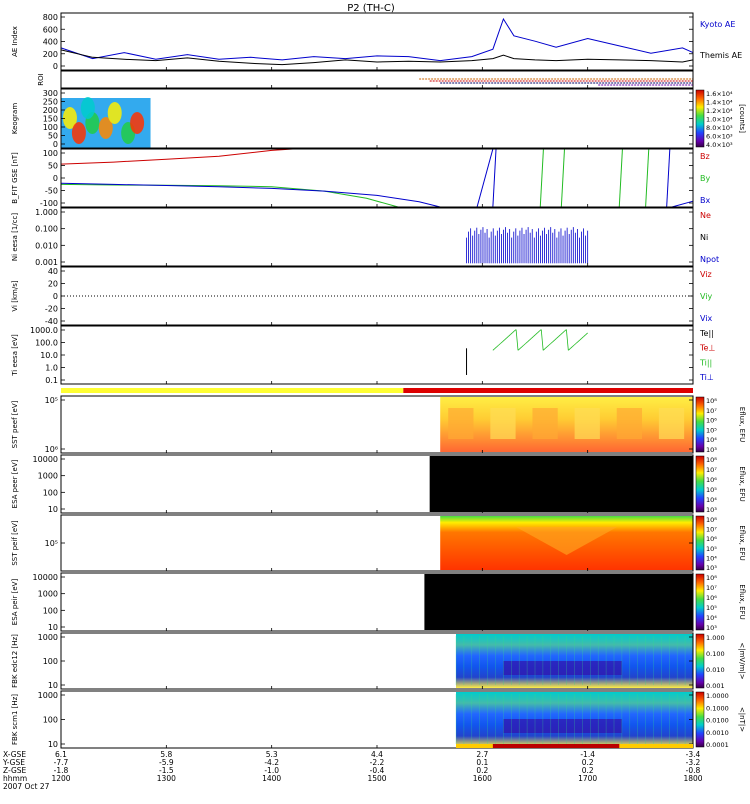 The height and width of the screenshot is (804, 750). Describe the element at coordinates (742, 424) in the screenshot. I see `colorbar-label: Eflux, EFU` at that location.